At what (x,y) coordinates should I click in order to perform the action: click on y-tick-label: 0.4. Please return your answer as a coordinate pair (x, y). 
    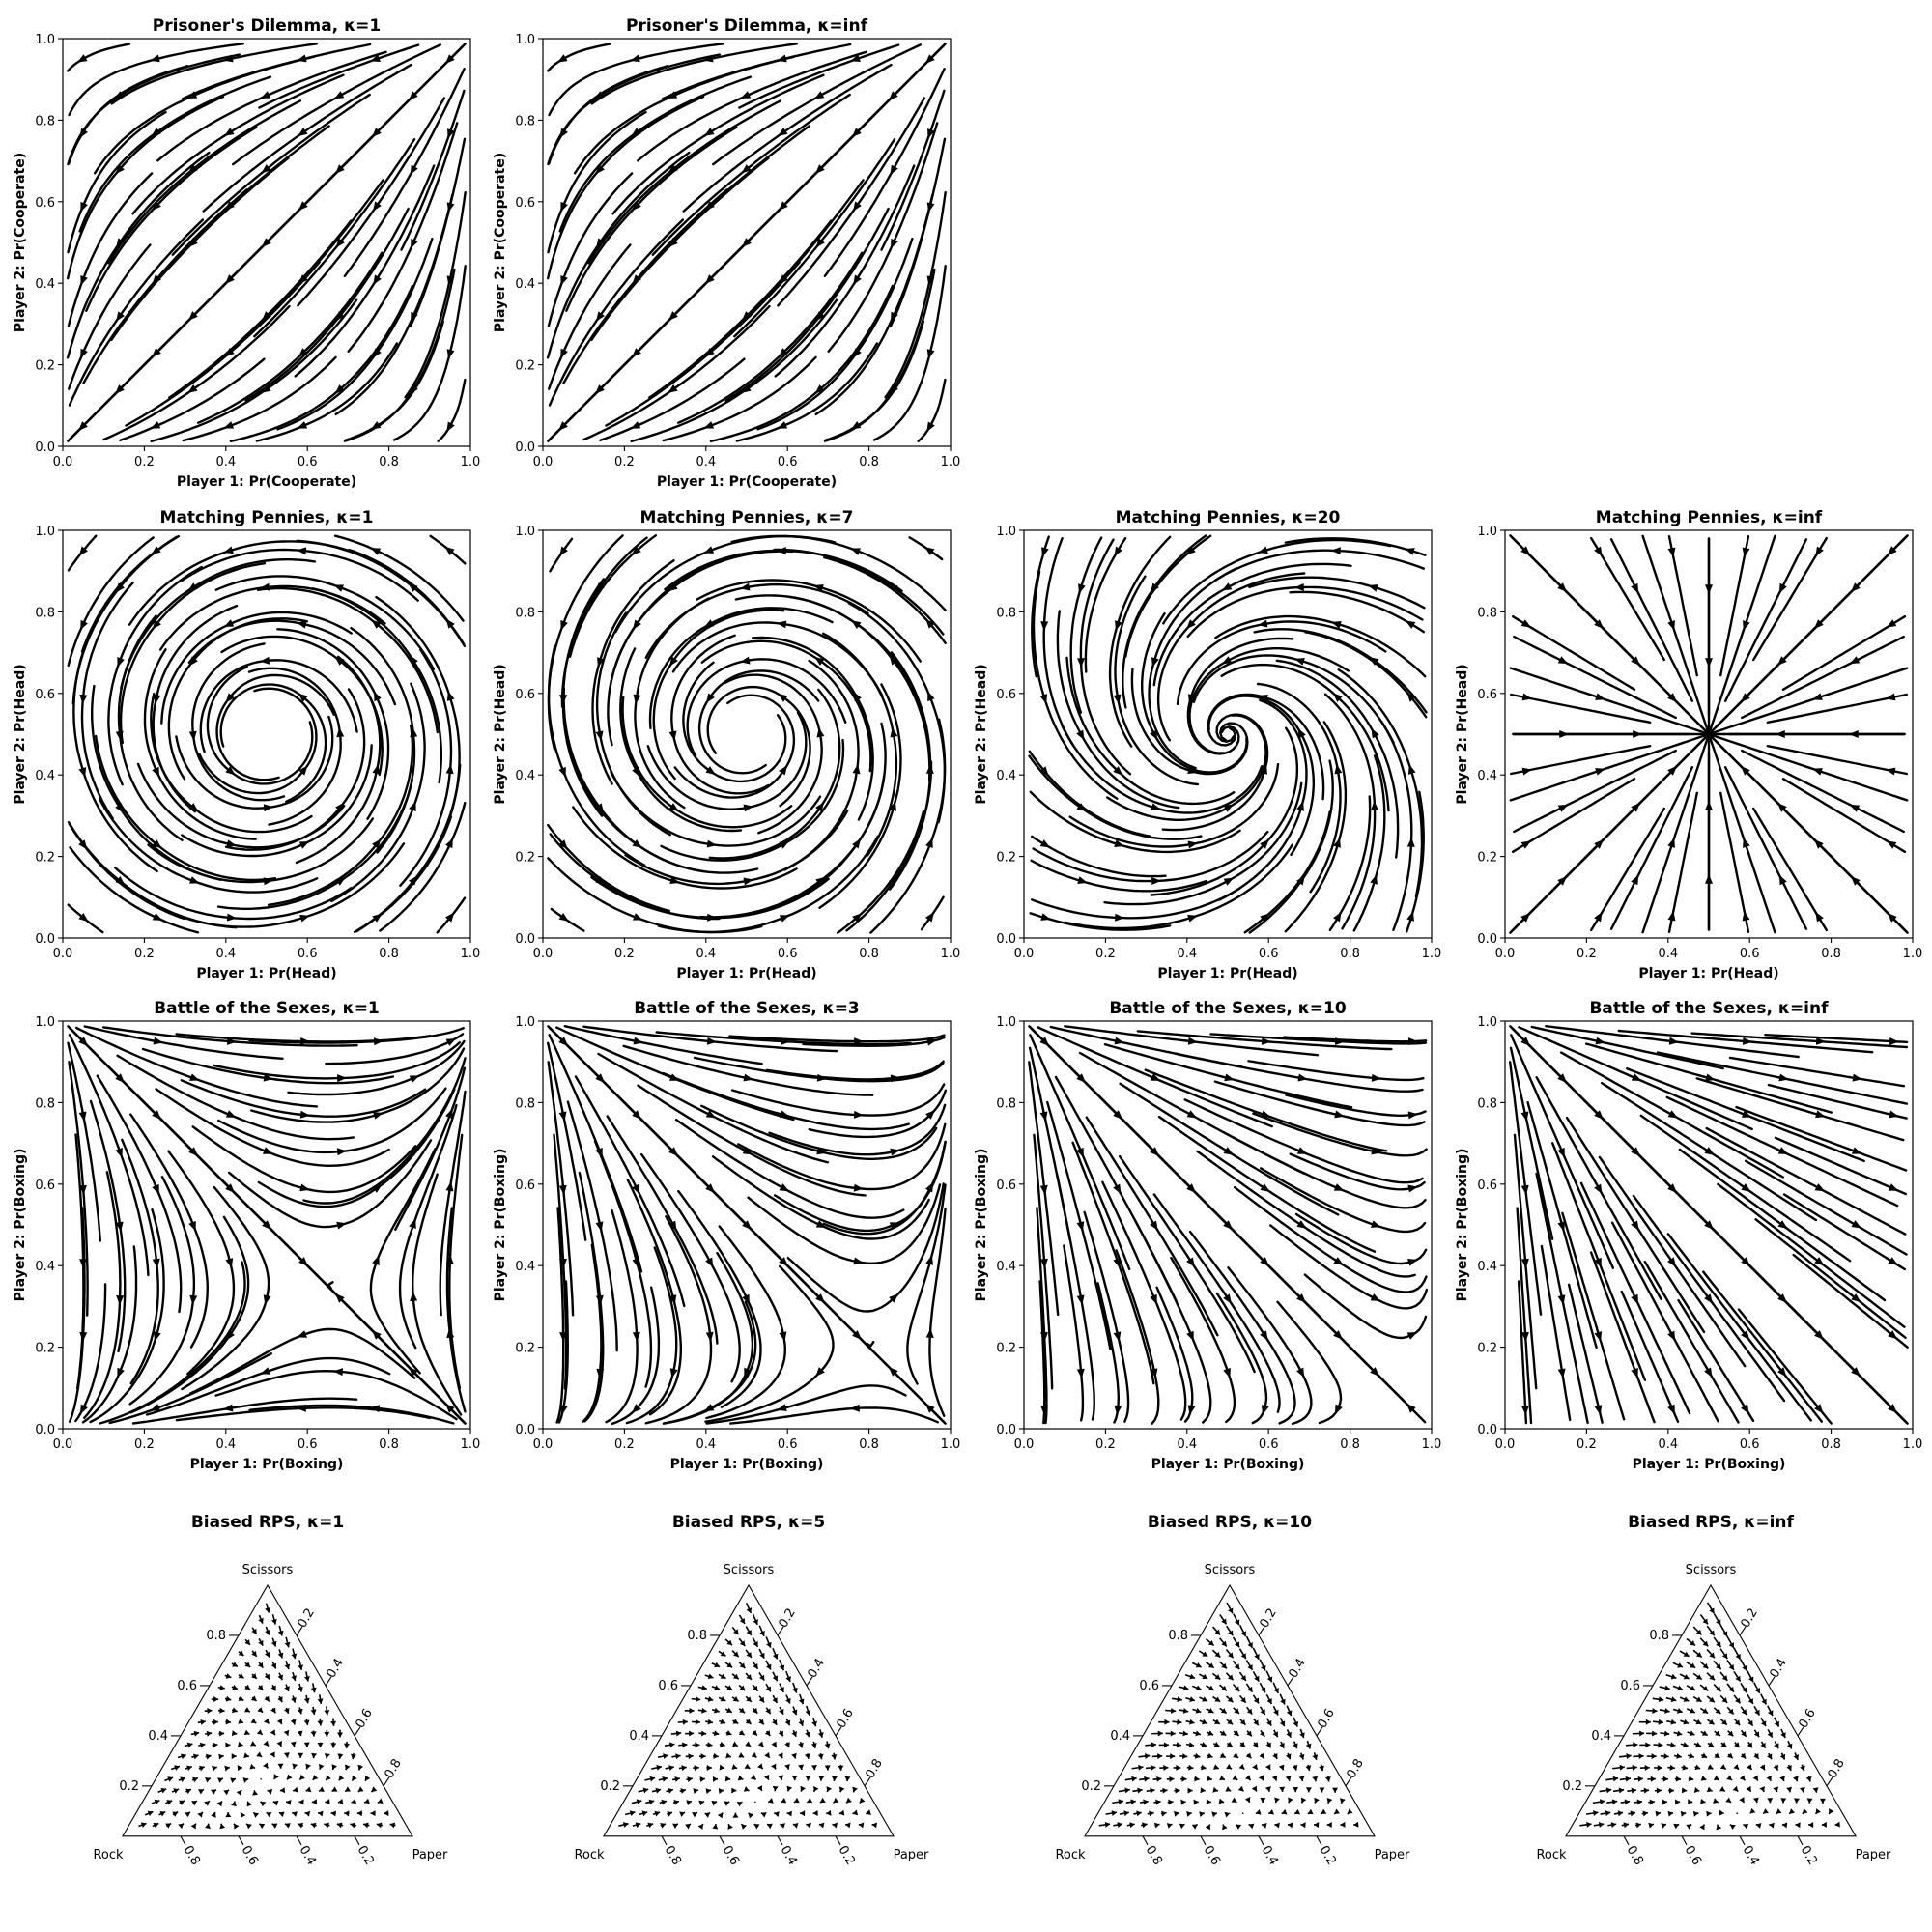
    Looking at the image, I should click on (1487, 776).